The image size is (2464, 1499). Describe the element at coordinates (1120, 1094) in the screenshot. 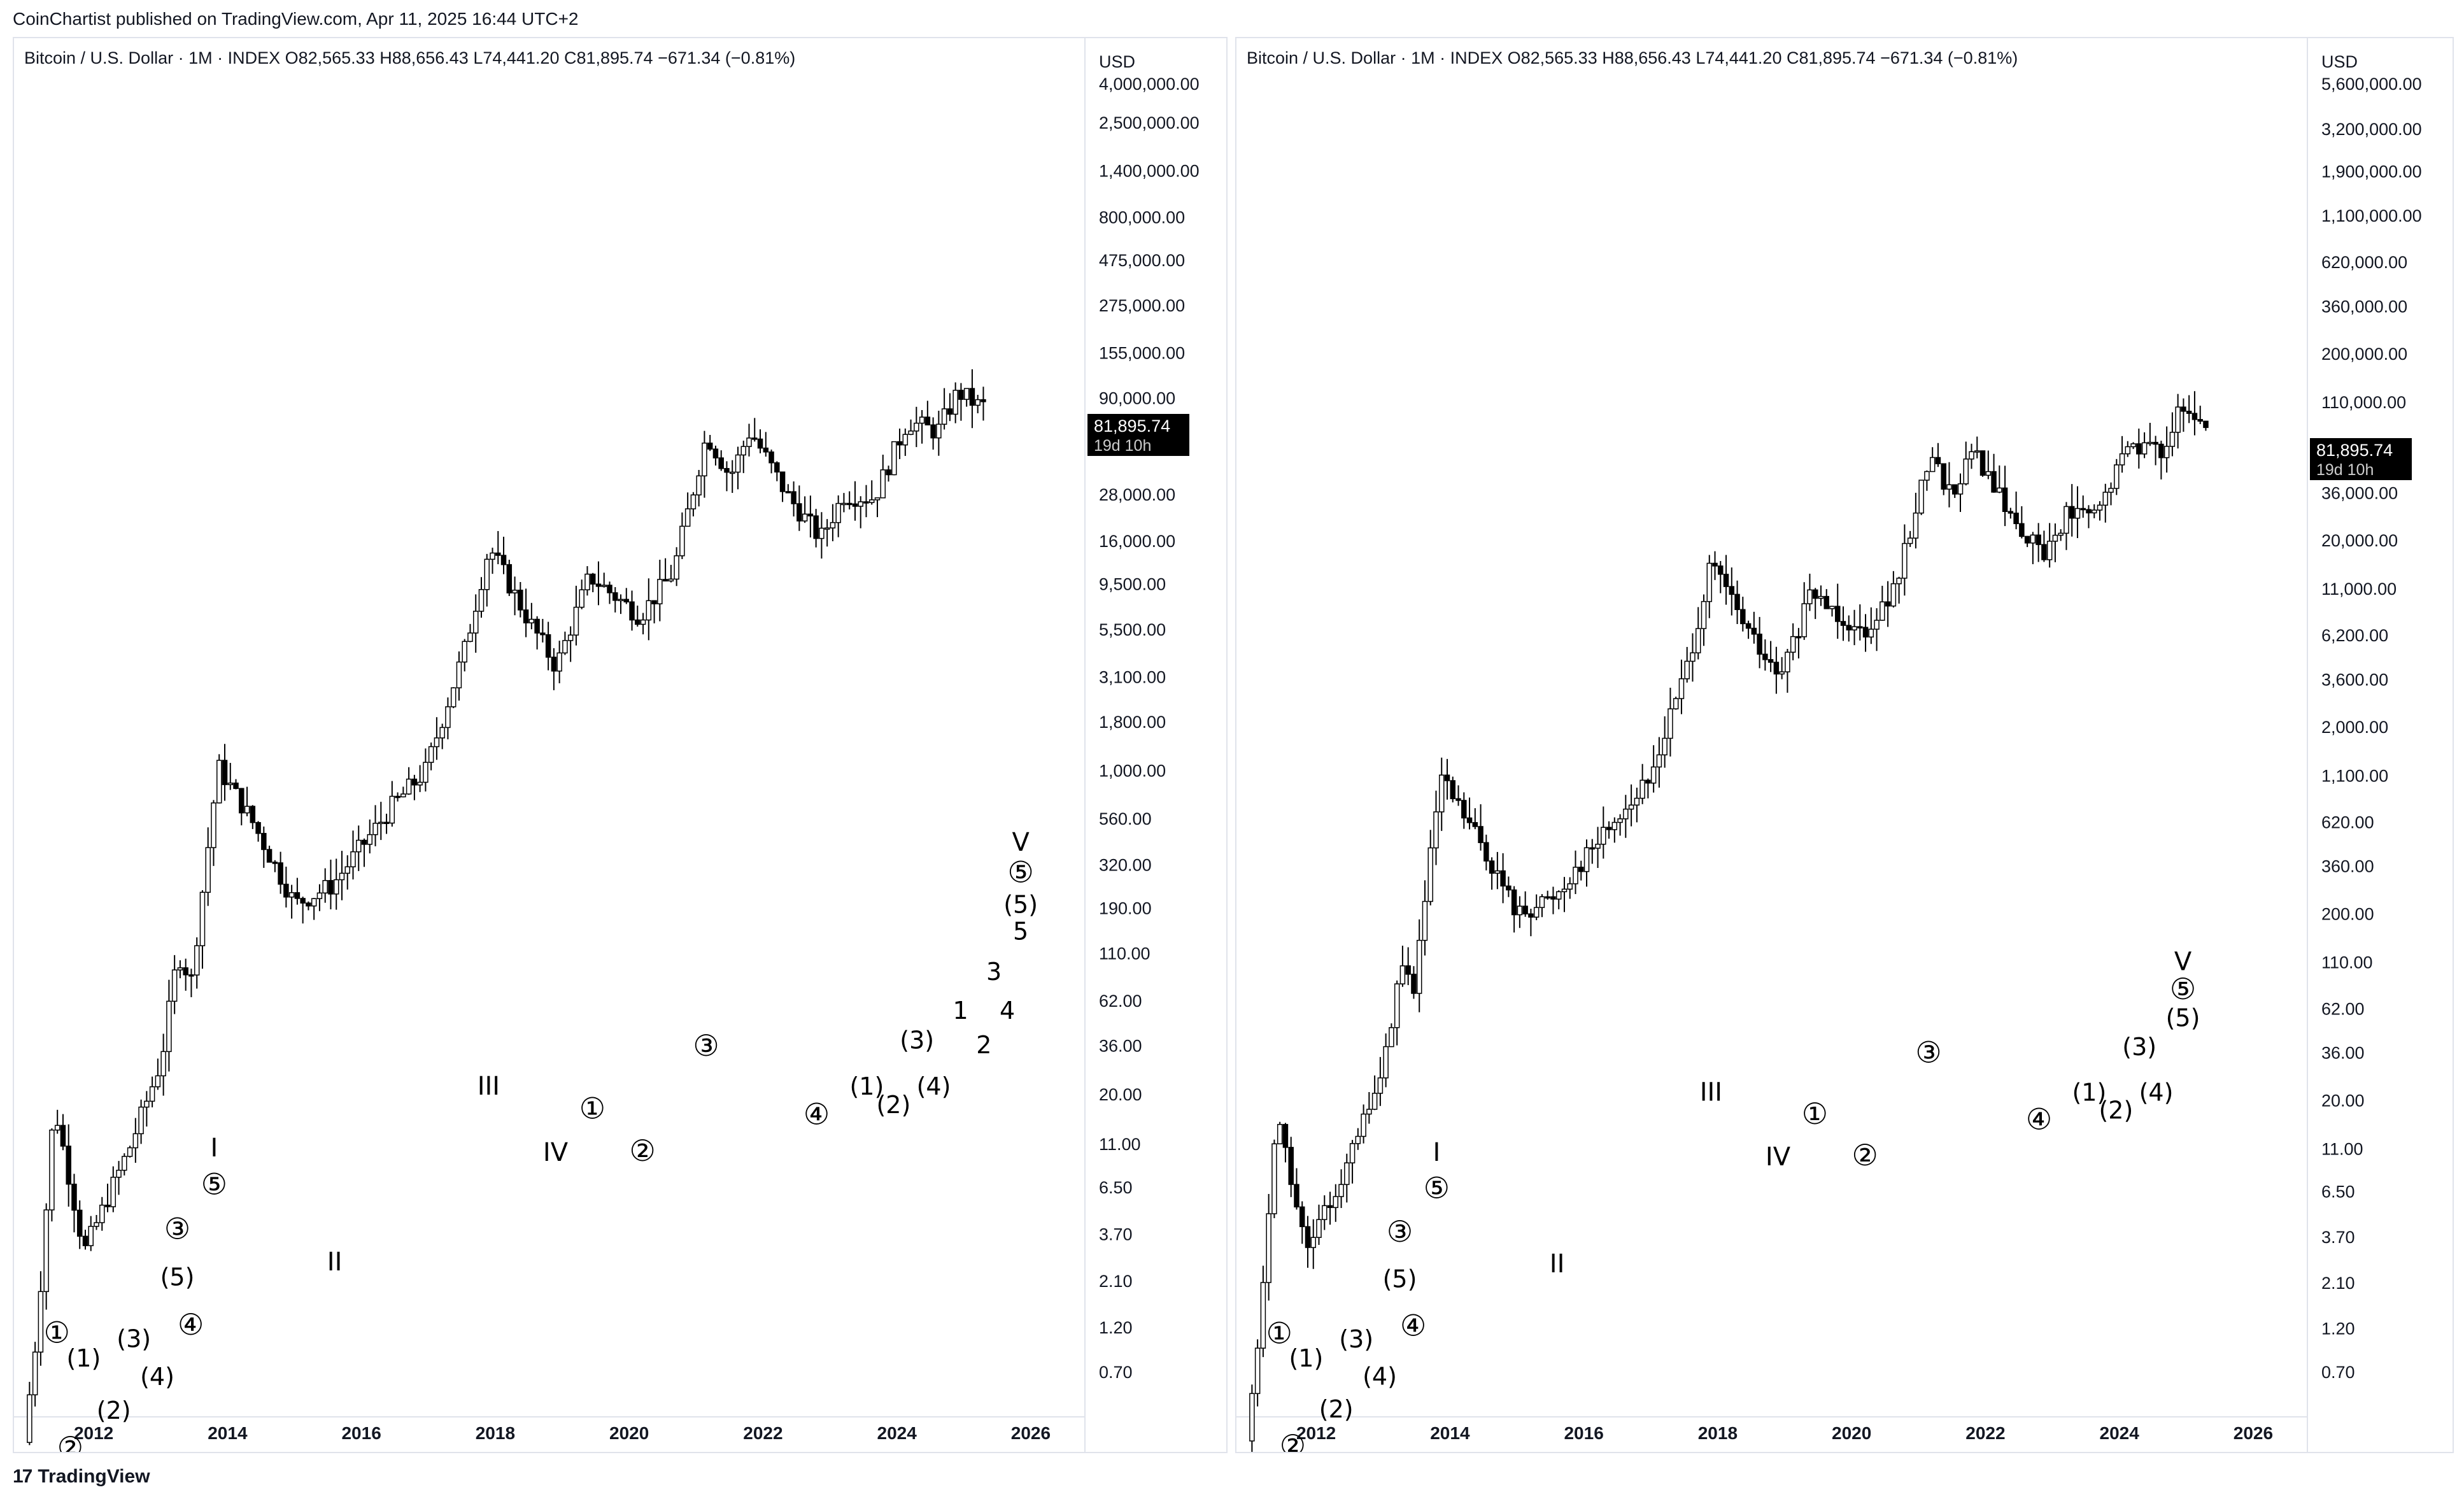

I see `y-tick-label: 20.00` at that location.